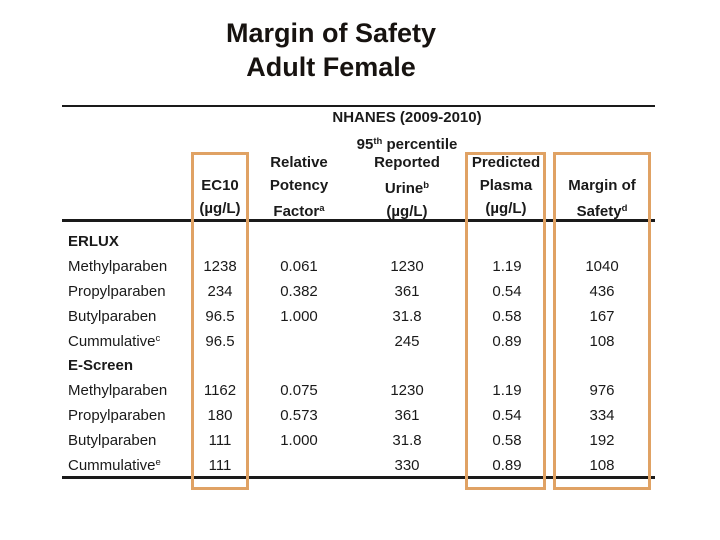  What do you see at coordinates (358, 440) in the screenshot?
I see `table-row: Butylparaben 111 1.000 31.8 0.58 192` at bounding box center [358, 440].